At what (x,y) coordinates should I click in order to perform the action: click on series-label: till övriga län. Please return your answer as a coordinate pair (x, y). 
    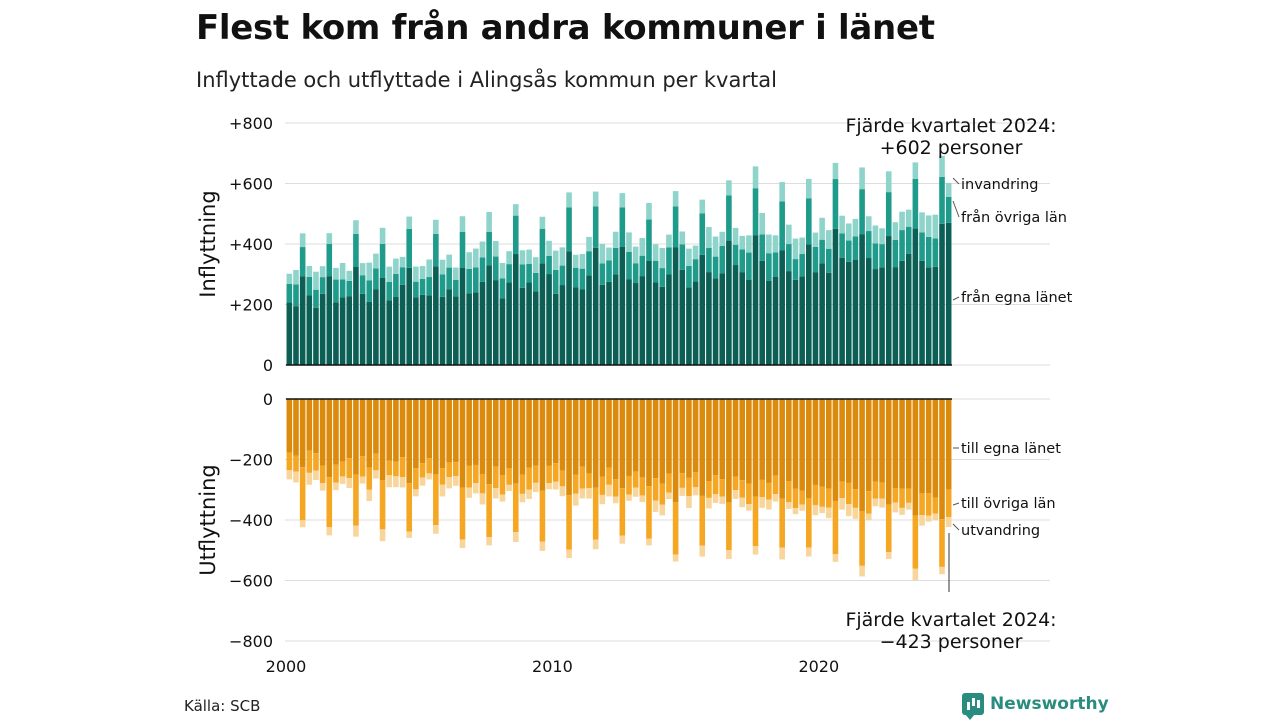
    Looking at the image, I should click on (1008, 504).